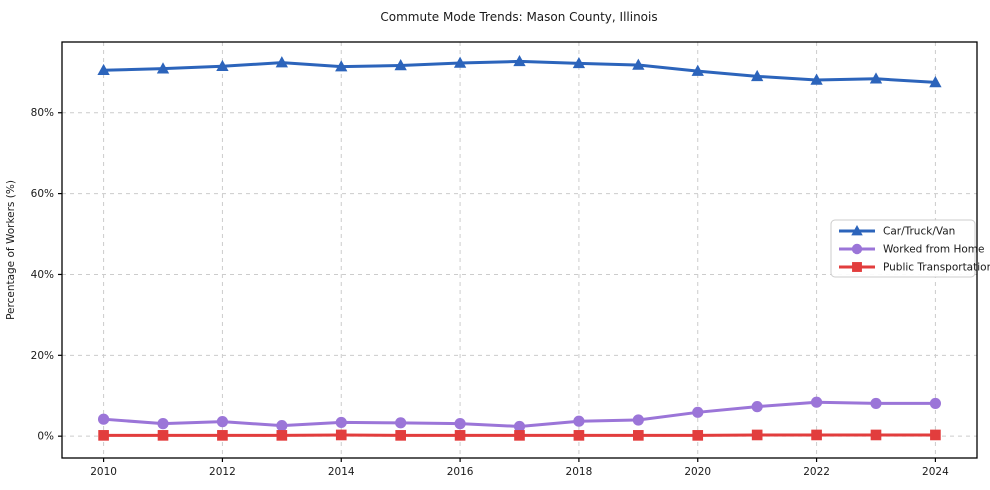 The width and height of the screenshot is (990, 490). What do you see at coordinates (341, 472) in the screenshot?
I see `x-tick-label: 2014` at bounding box center [341, 472].